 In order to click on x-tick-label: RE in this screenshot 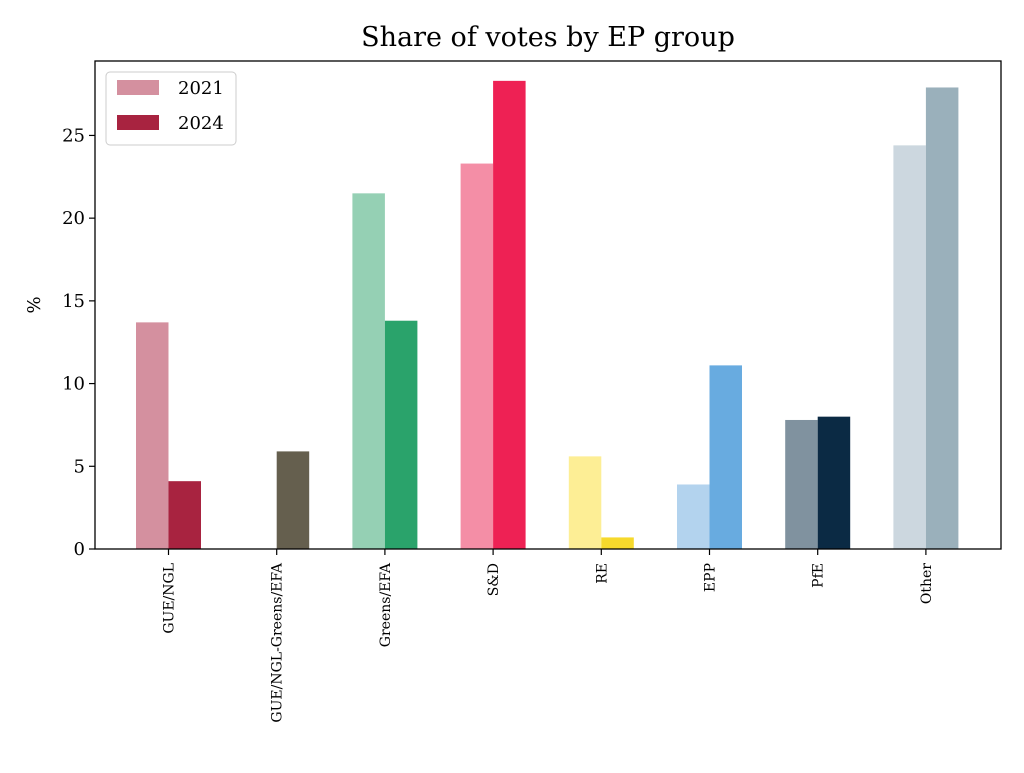, I will do `click(602, 573)`.